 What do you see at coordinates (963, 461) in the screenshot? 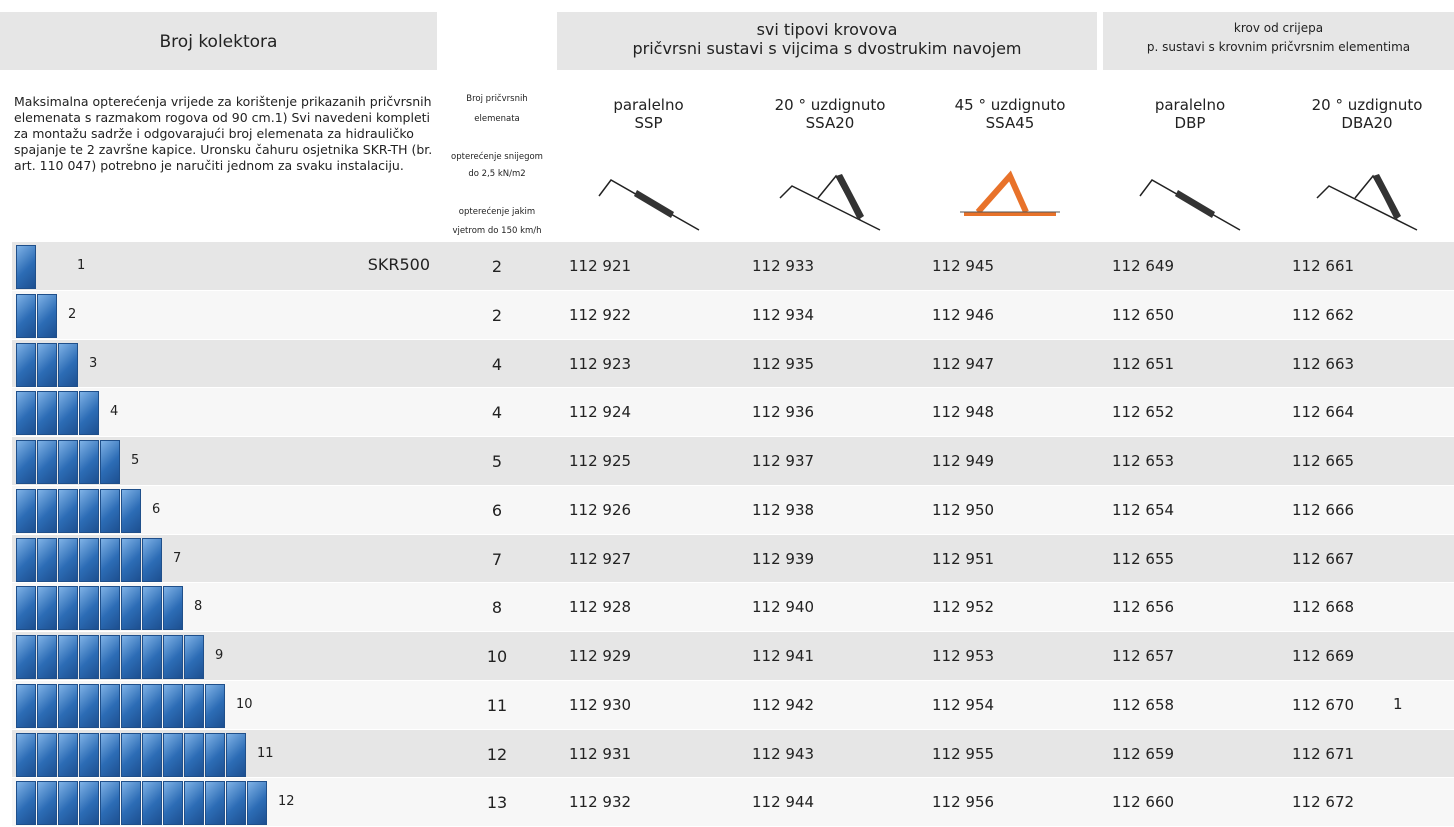
I see `article-number: 112 949` at bounding box center [963, 461].